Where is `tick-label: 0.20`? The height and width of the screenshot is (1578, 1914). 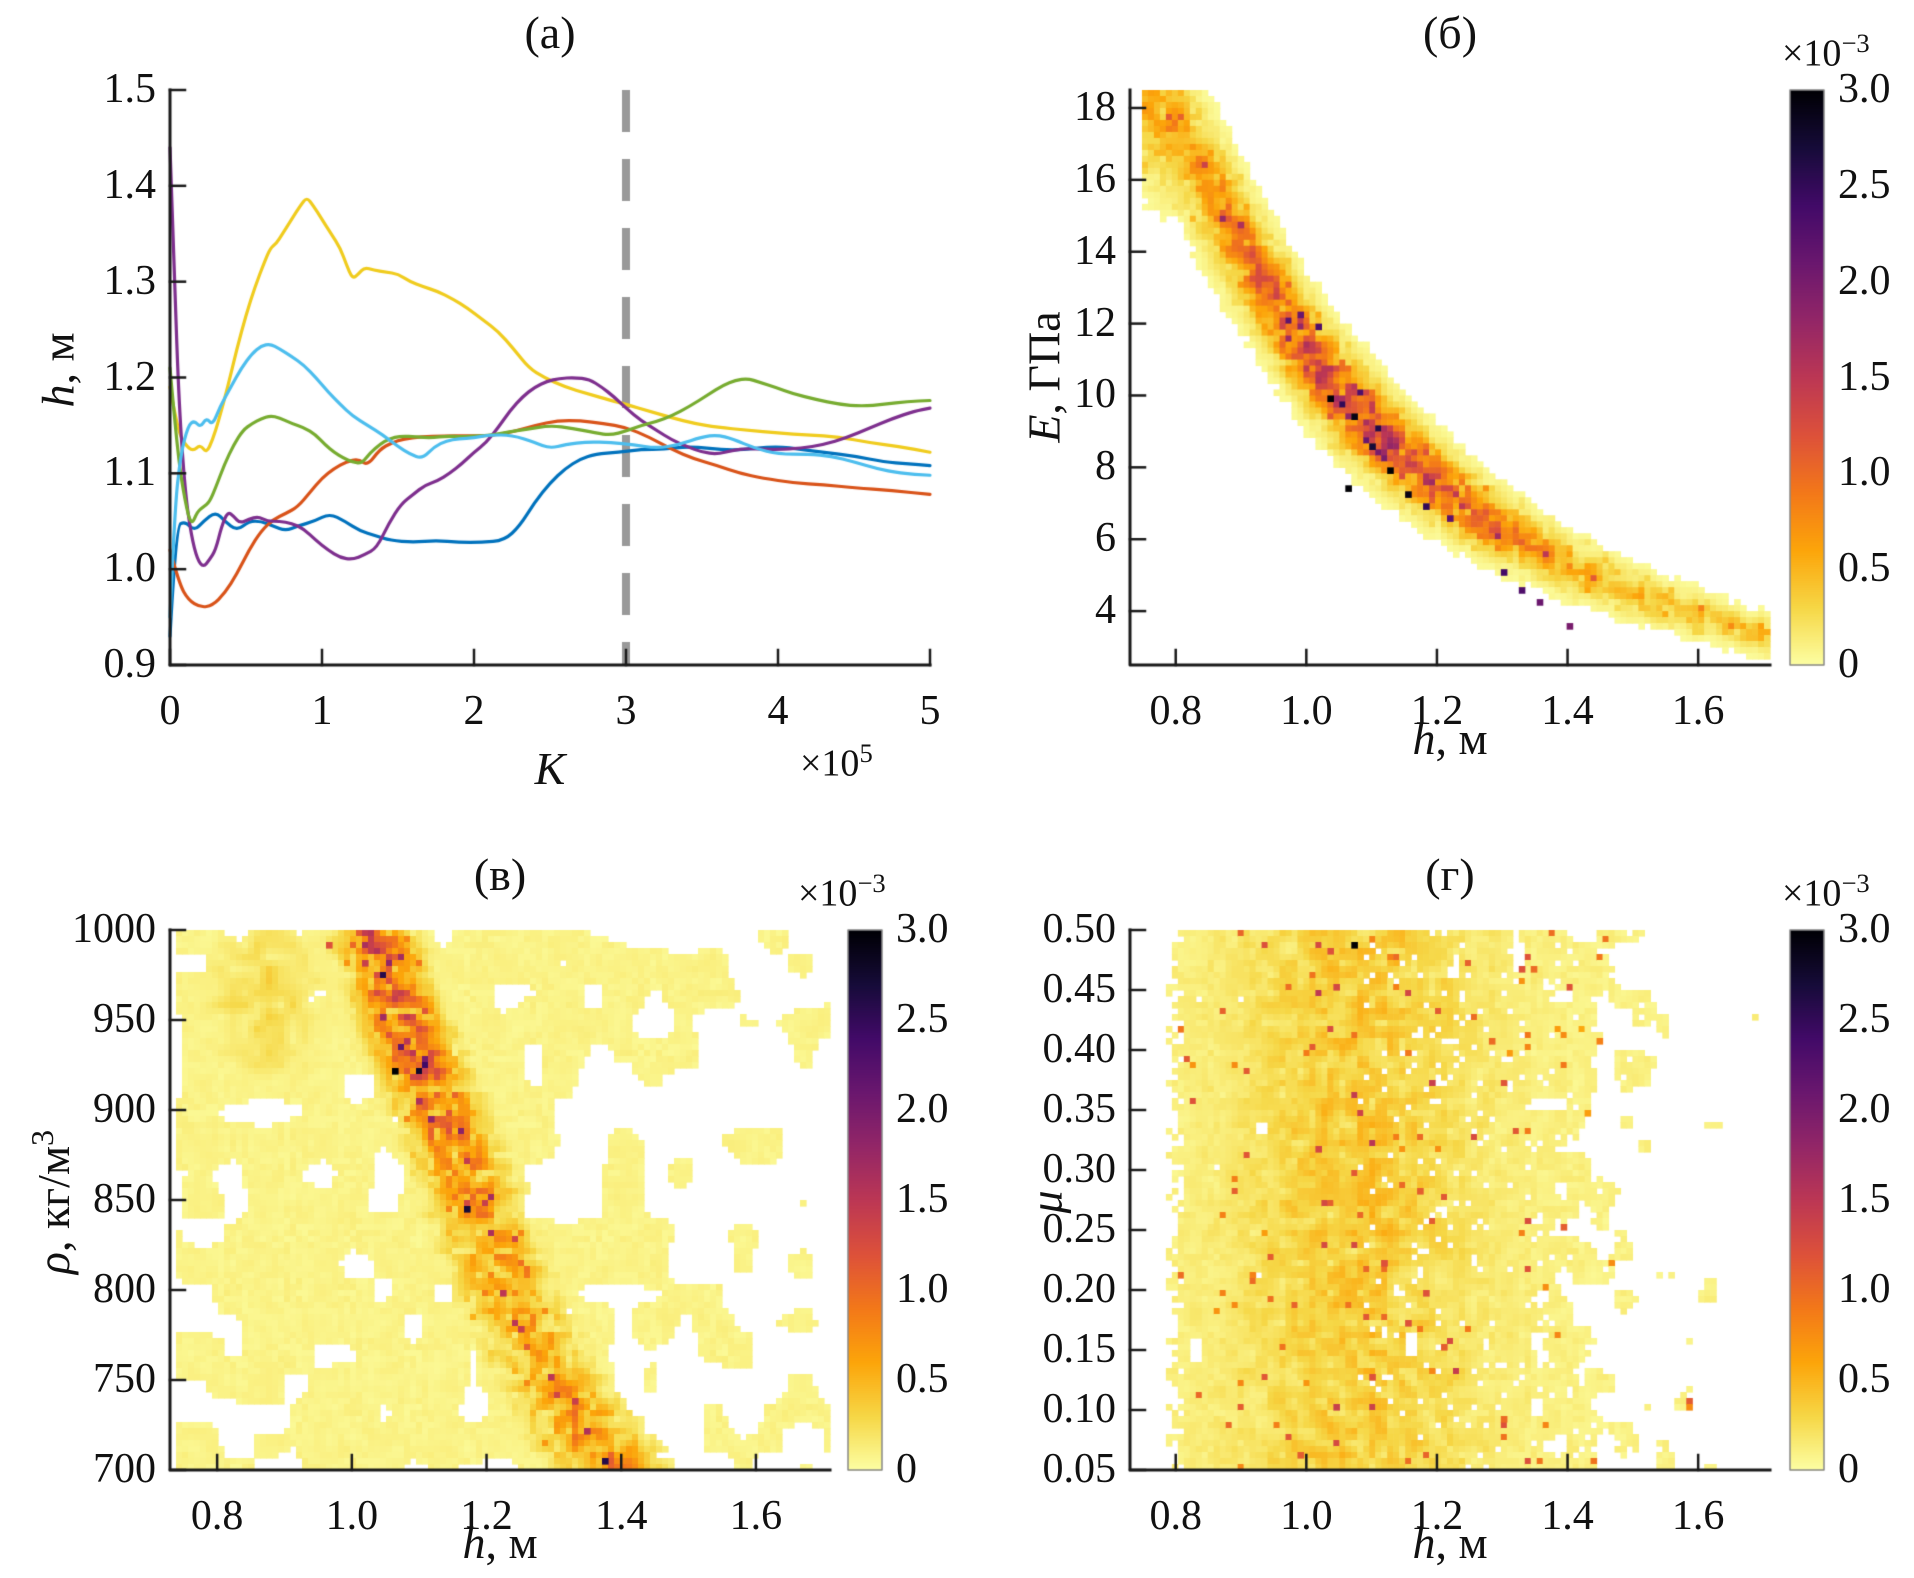
tick-label: 0.20 is located at coordinates (1079, 1289).